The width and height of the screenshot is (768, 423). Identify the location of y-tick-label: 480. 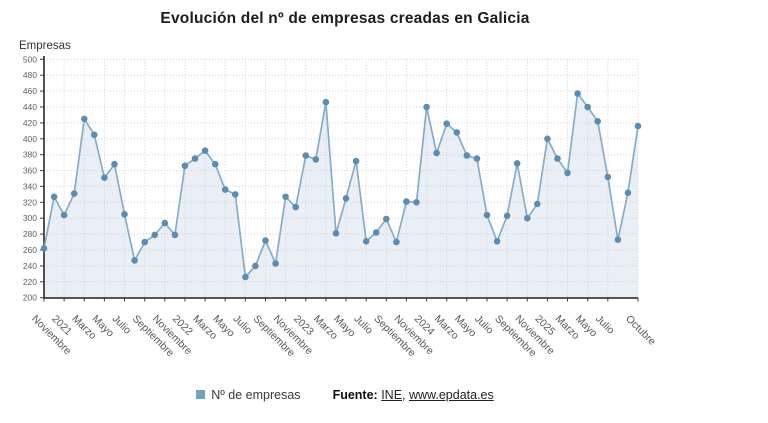
(30, 75).